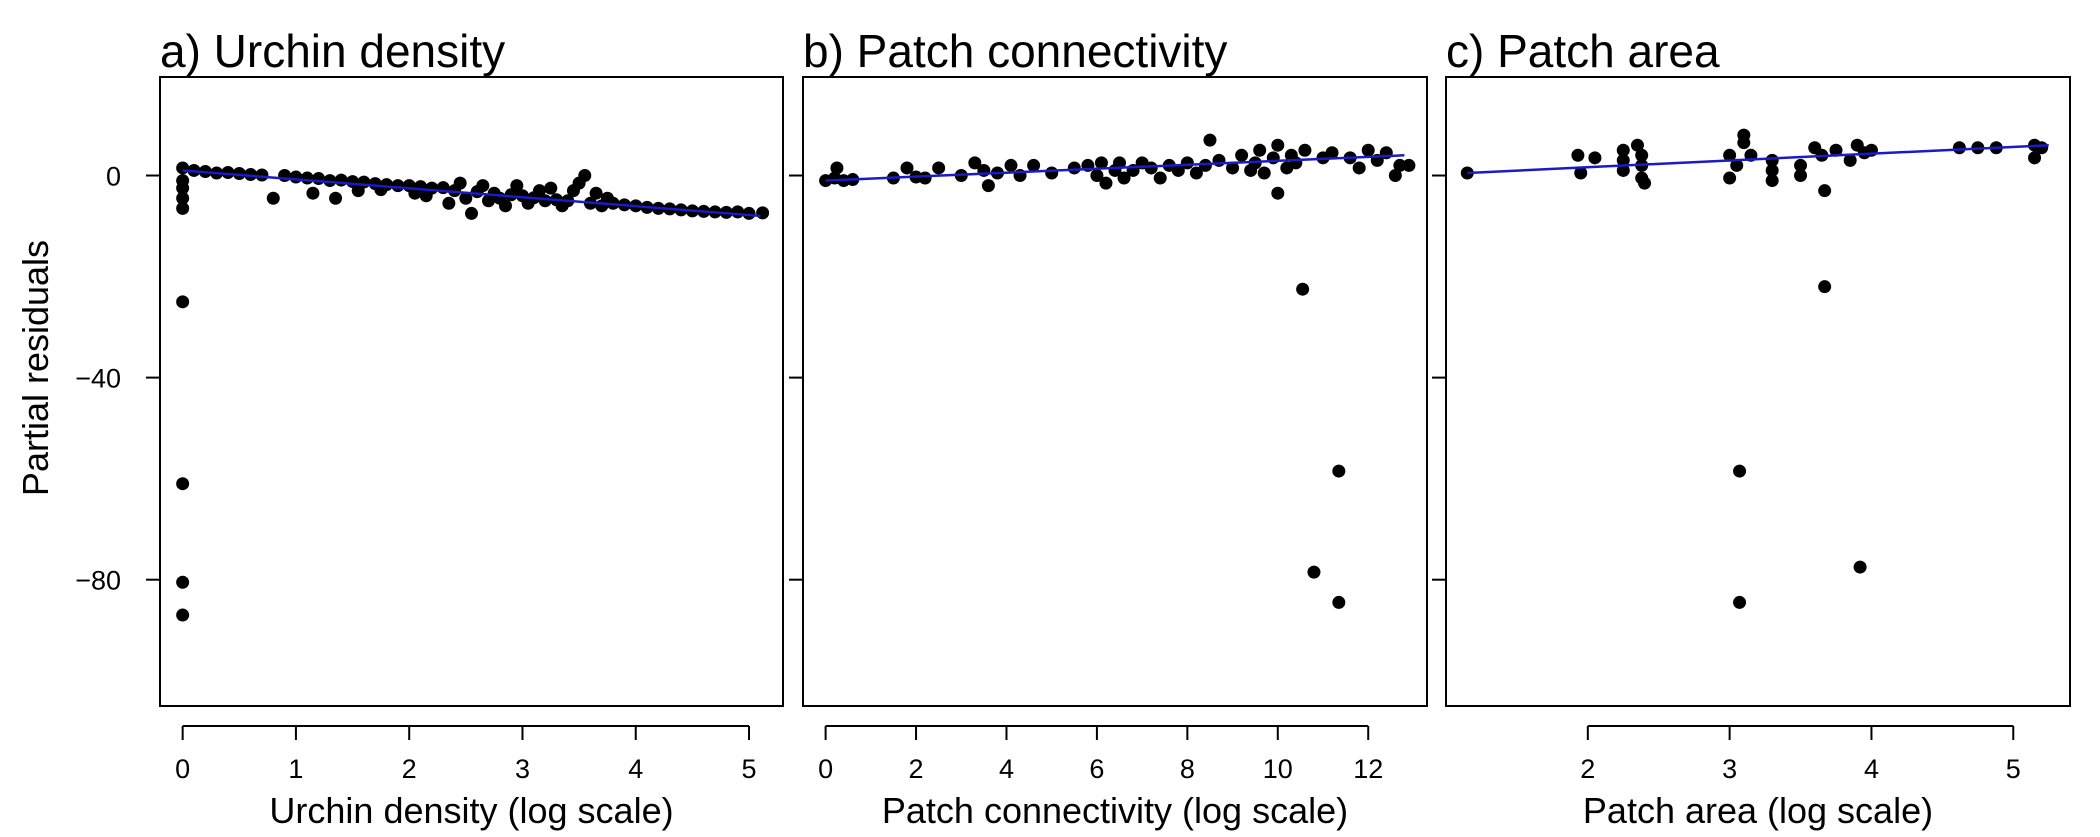 The width and height of the screenshot is (2100, 837). What do you see at coordinates (35, 368) in the screenshot?
I see `y-axis-label: Partial residuals` at bounding box center [35, 368].